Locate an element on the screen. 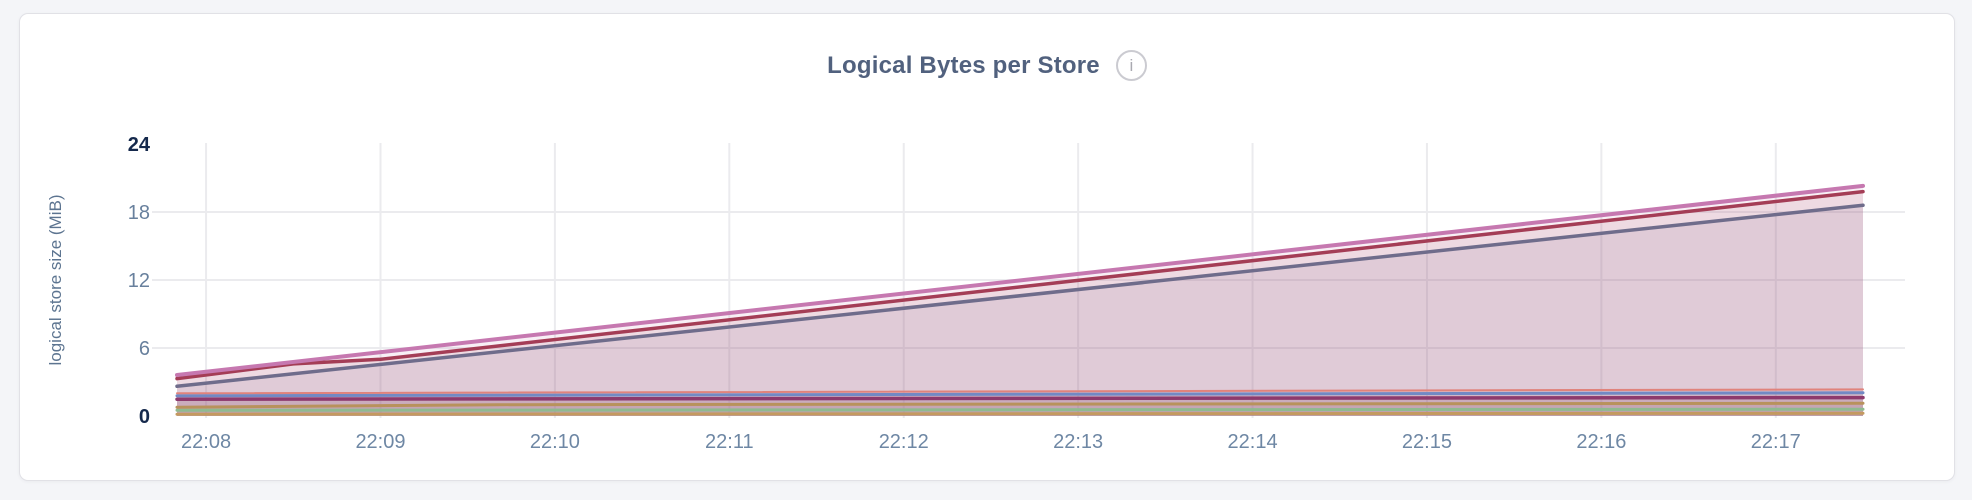  x-tick-label: 22:08 is located at coordinates (206, 442).